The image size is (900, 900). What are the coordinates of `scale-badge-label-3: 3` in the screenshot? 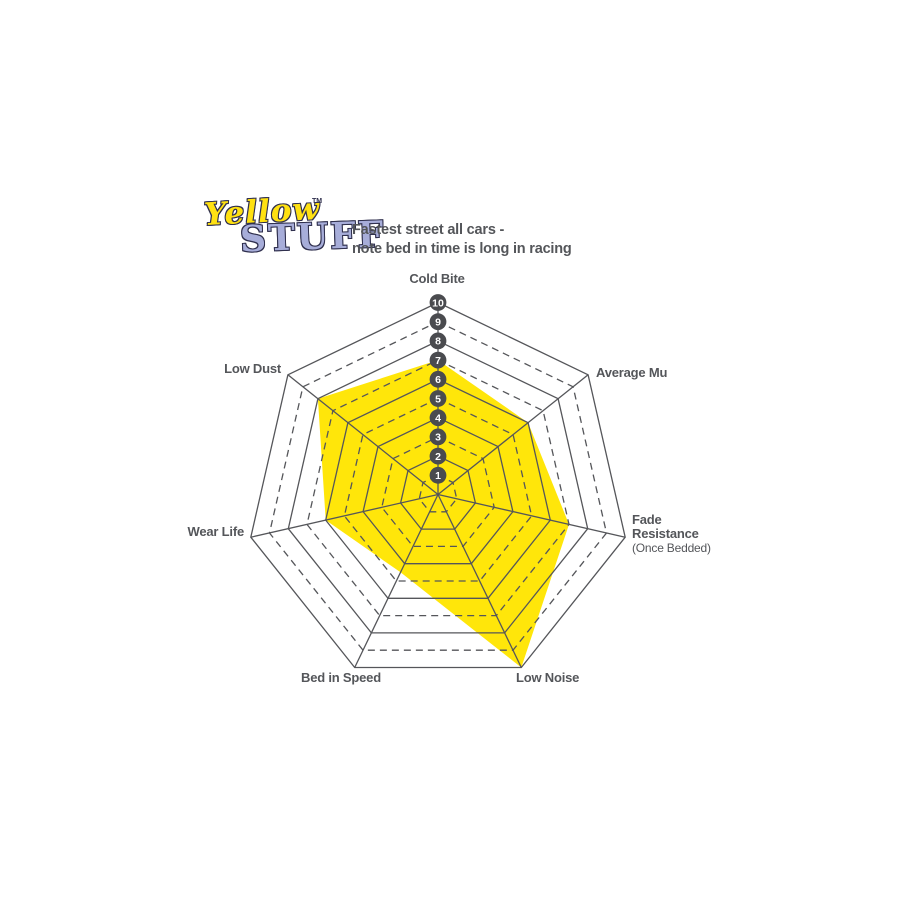 It's located at (438, 438).